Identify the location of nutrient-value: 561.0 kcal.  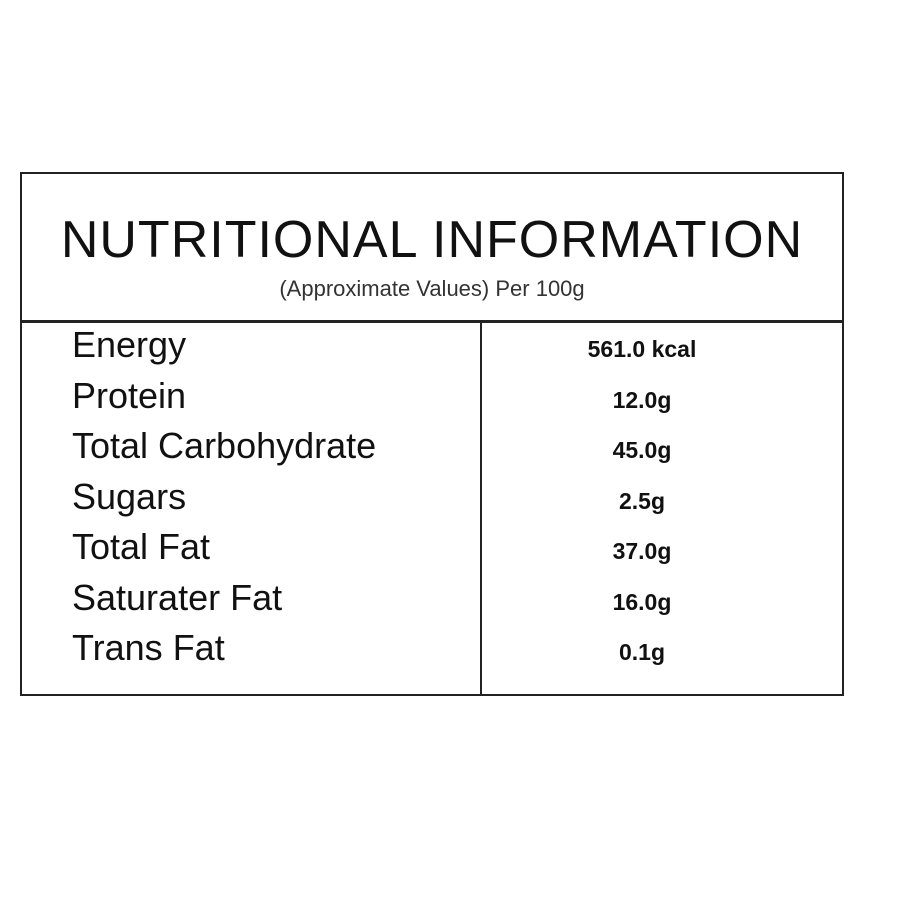
(642, 349).